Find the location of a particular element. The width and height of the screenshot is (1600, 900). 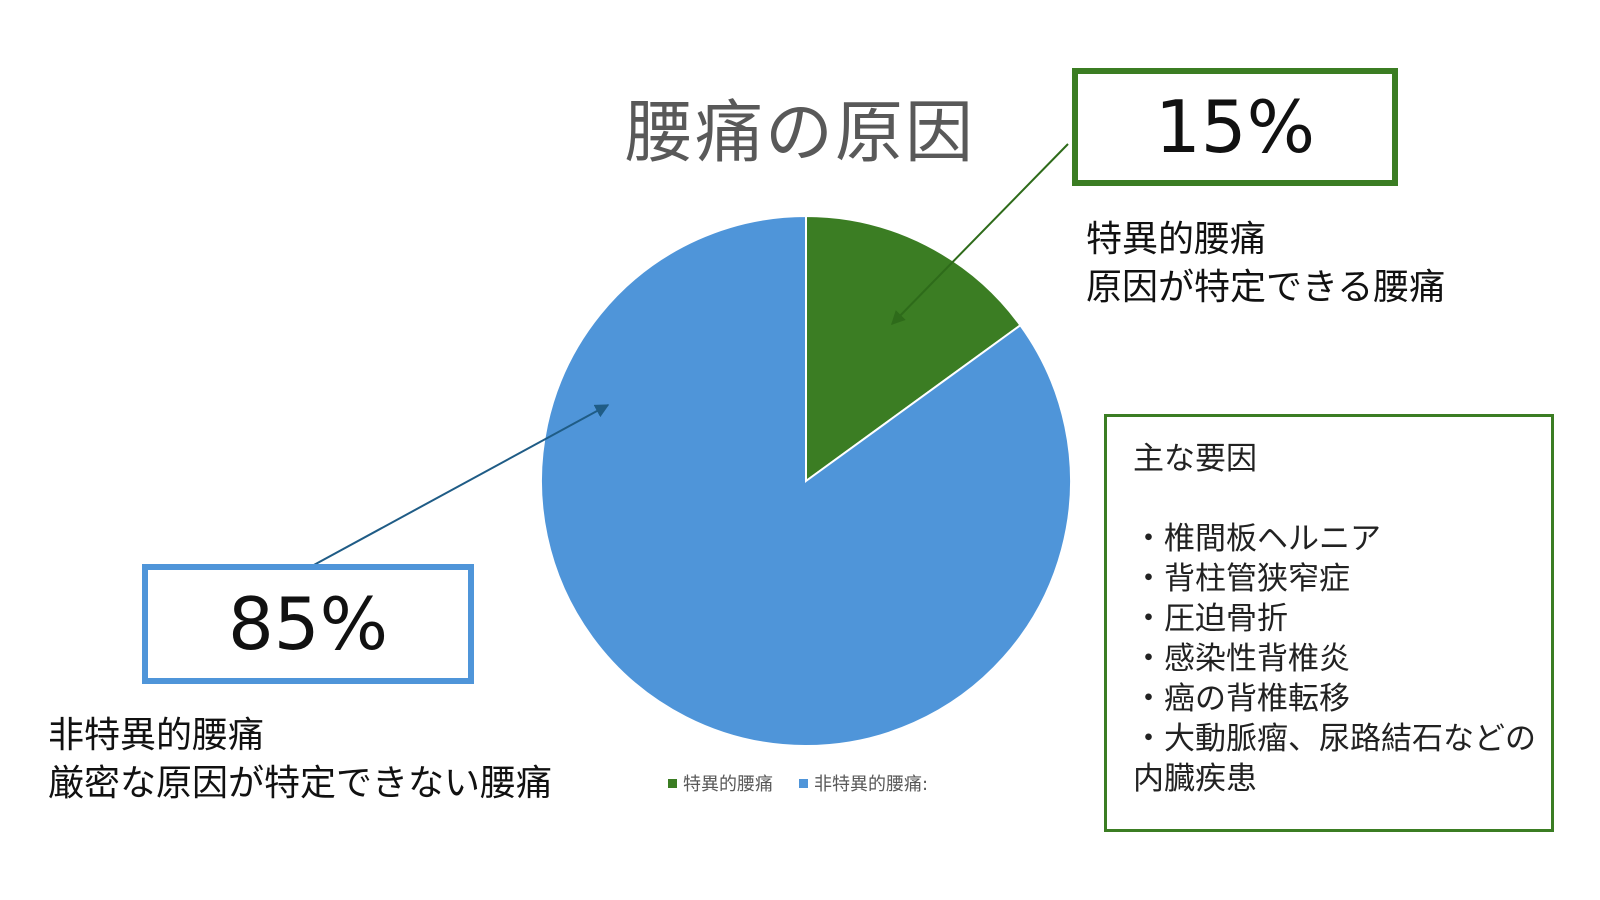

chart-title: 腰痛の原因 is located at coordinates (799, 133).